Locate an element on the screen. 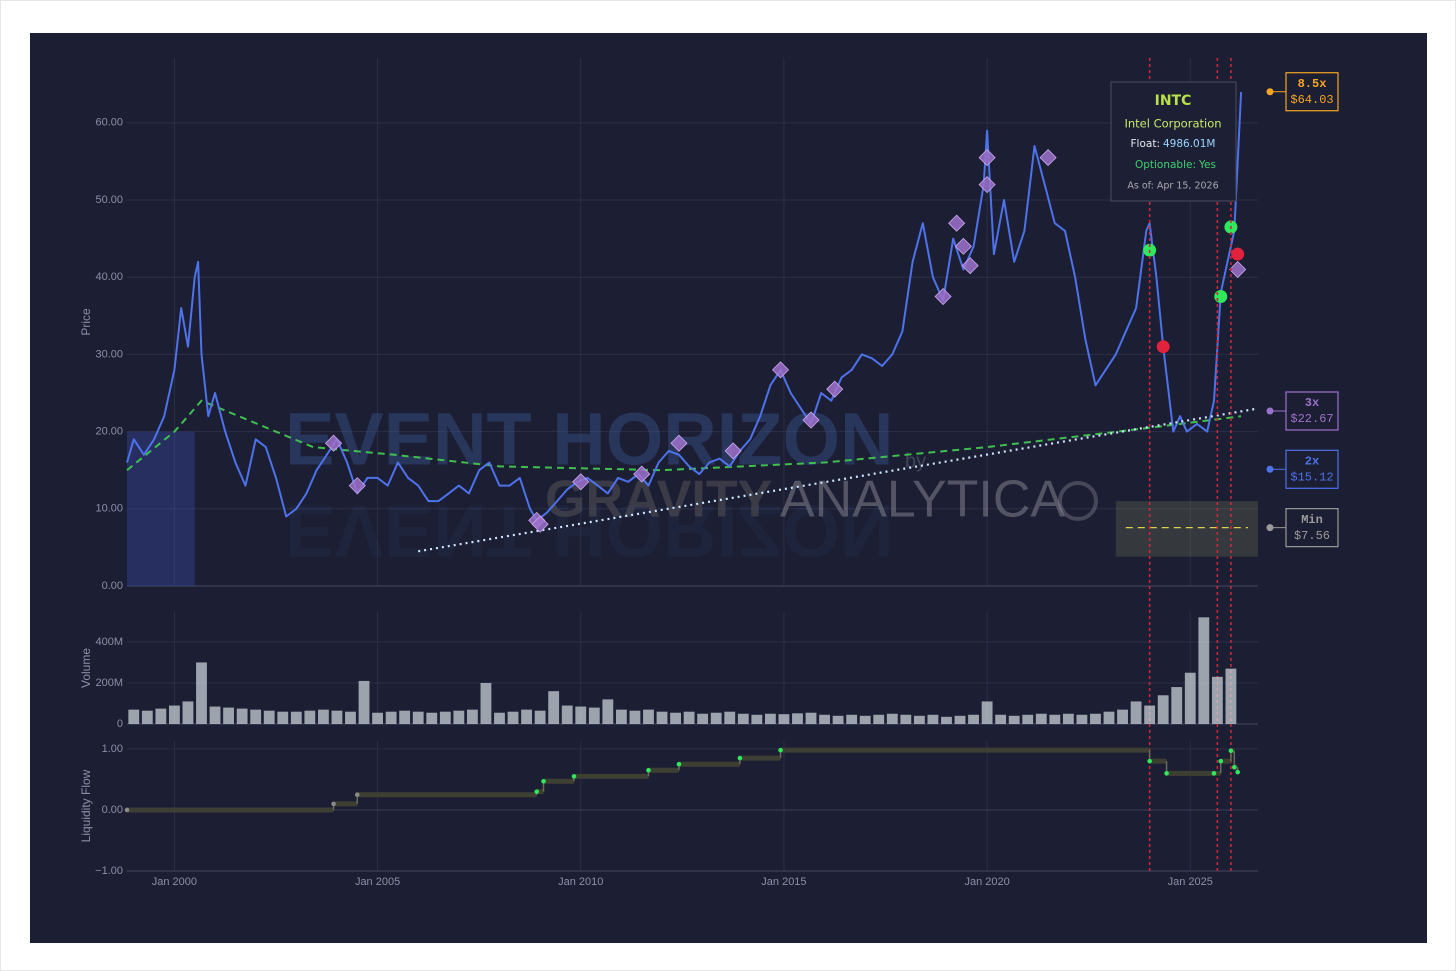 This screenshot has height=971, width=1456. level-name: 2x is located at coordinates (1312, 461).